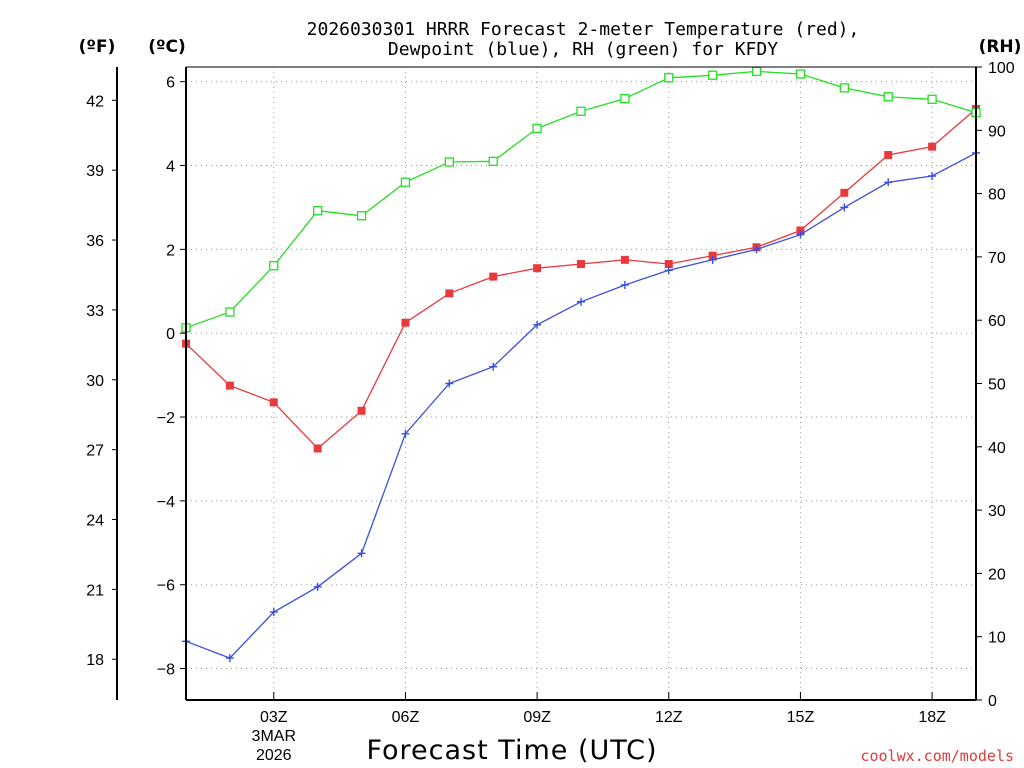 This screenshot has height=768, width=1024. Describe the element at coordinates (669, 717) in the screenshot. I see `x-tick-label: 12Z` at that location.